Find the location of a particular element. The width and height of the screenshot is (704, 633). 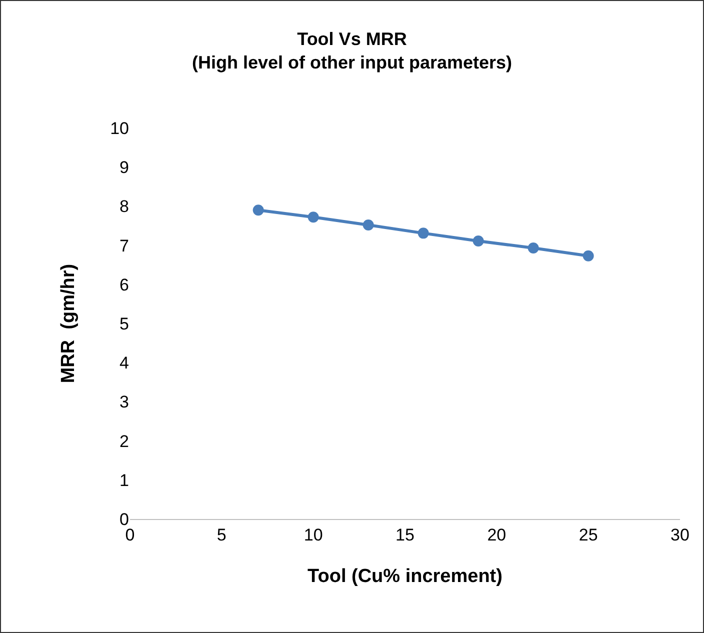

y-tick-label: 4 is located at coordinates (124, 363).